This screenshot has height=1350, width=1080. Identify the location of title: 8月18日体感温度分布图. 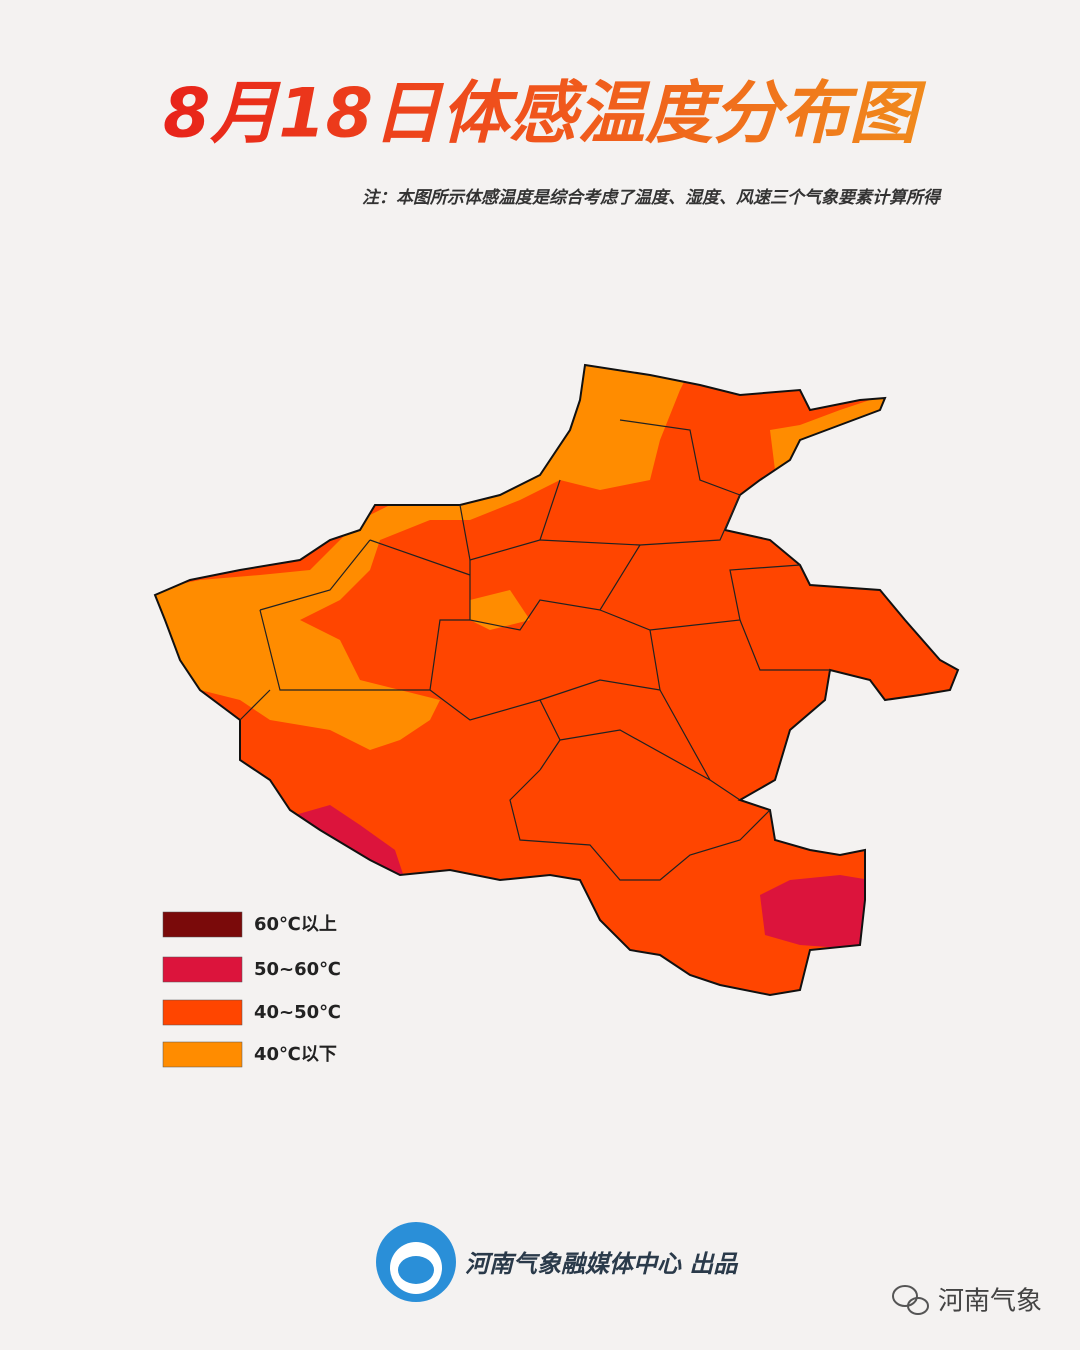
(545, 114).